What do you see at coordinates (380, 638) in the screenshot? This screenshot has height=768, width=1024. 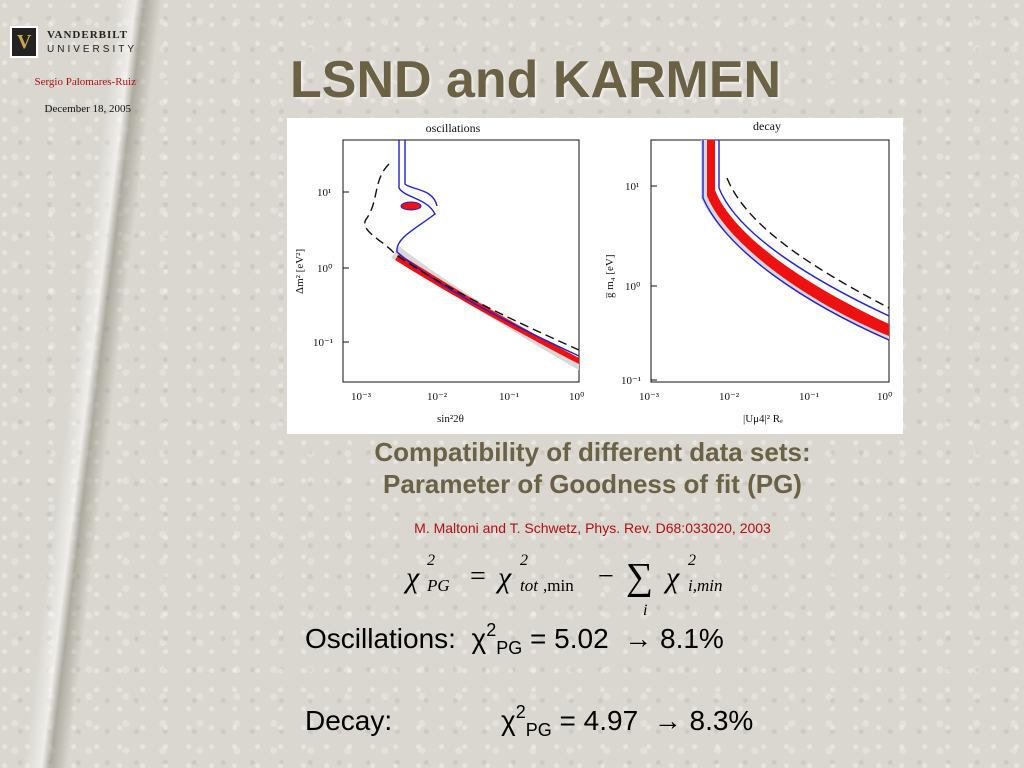 I see `result-label: Oscillations:` at bounding box center [380, 638].